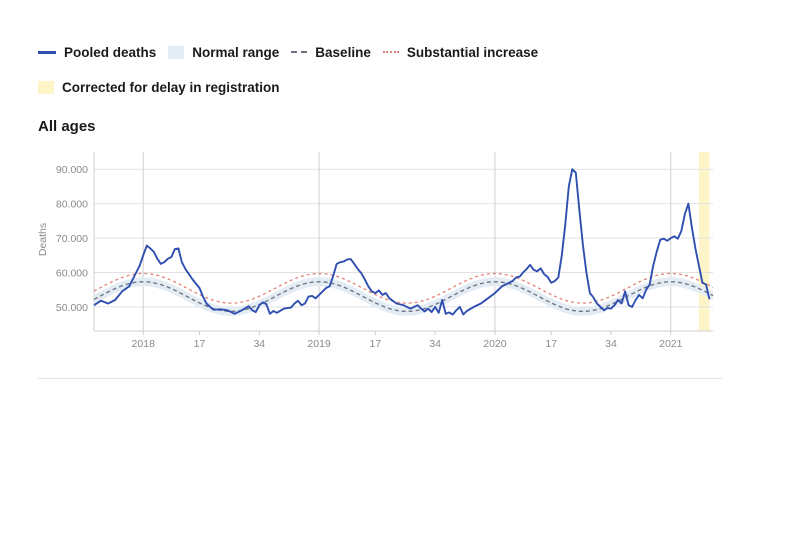  Describe the element at coordinates (671, 344) in the screenshot. I see `x-tick-label: 2021` at that location.